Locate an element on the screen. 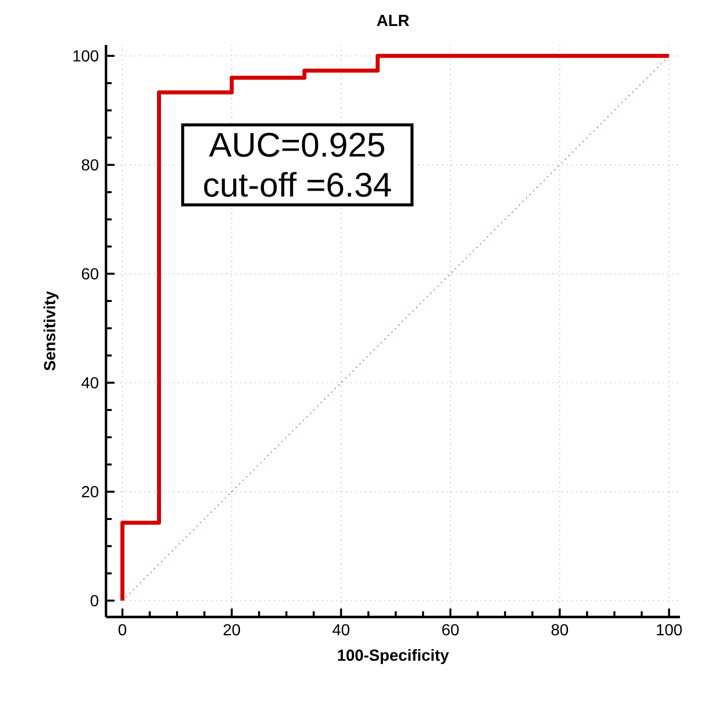 This screenshot has width=702, height=703. y-tick-label: 100 is located at coordinates (85, 56).